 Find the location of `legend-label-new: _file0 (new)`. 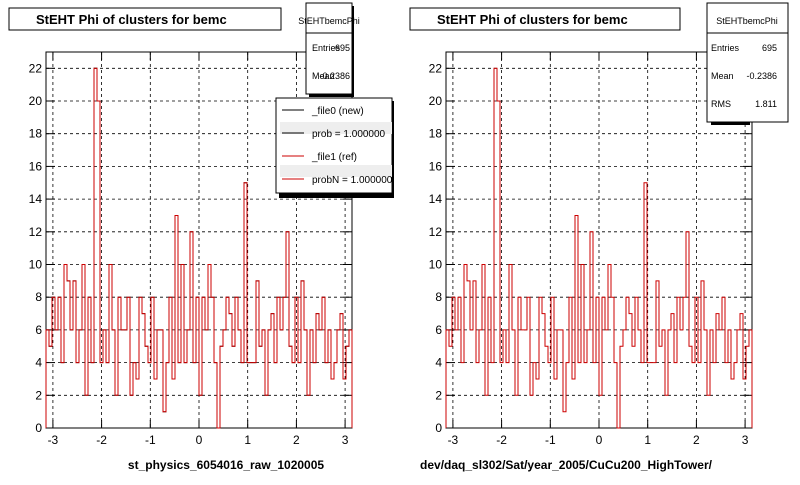

legend-label-new: _file0 (new) is located at coordinates (337, 111).